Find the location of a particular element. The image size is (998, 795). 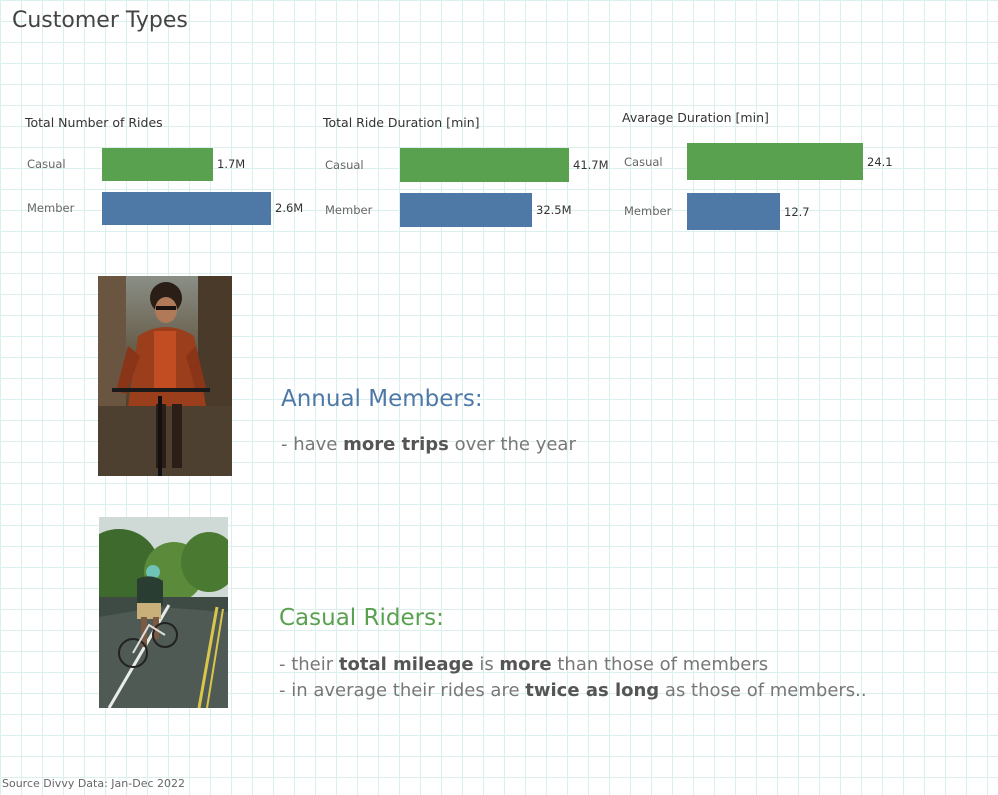

text-fragment: - have is located at coordinates (312, 444).